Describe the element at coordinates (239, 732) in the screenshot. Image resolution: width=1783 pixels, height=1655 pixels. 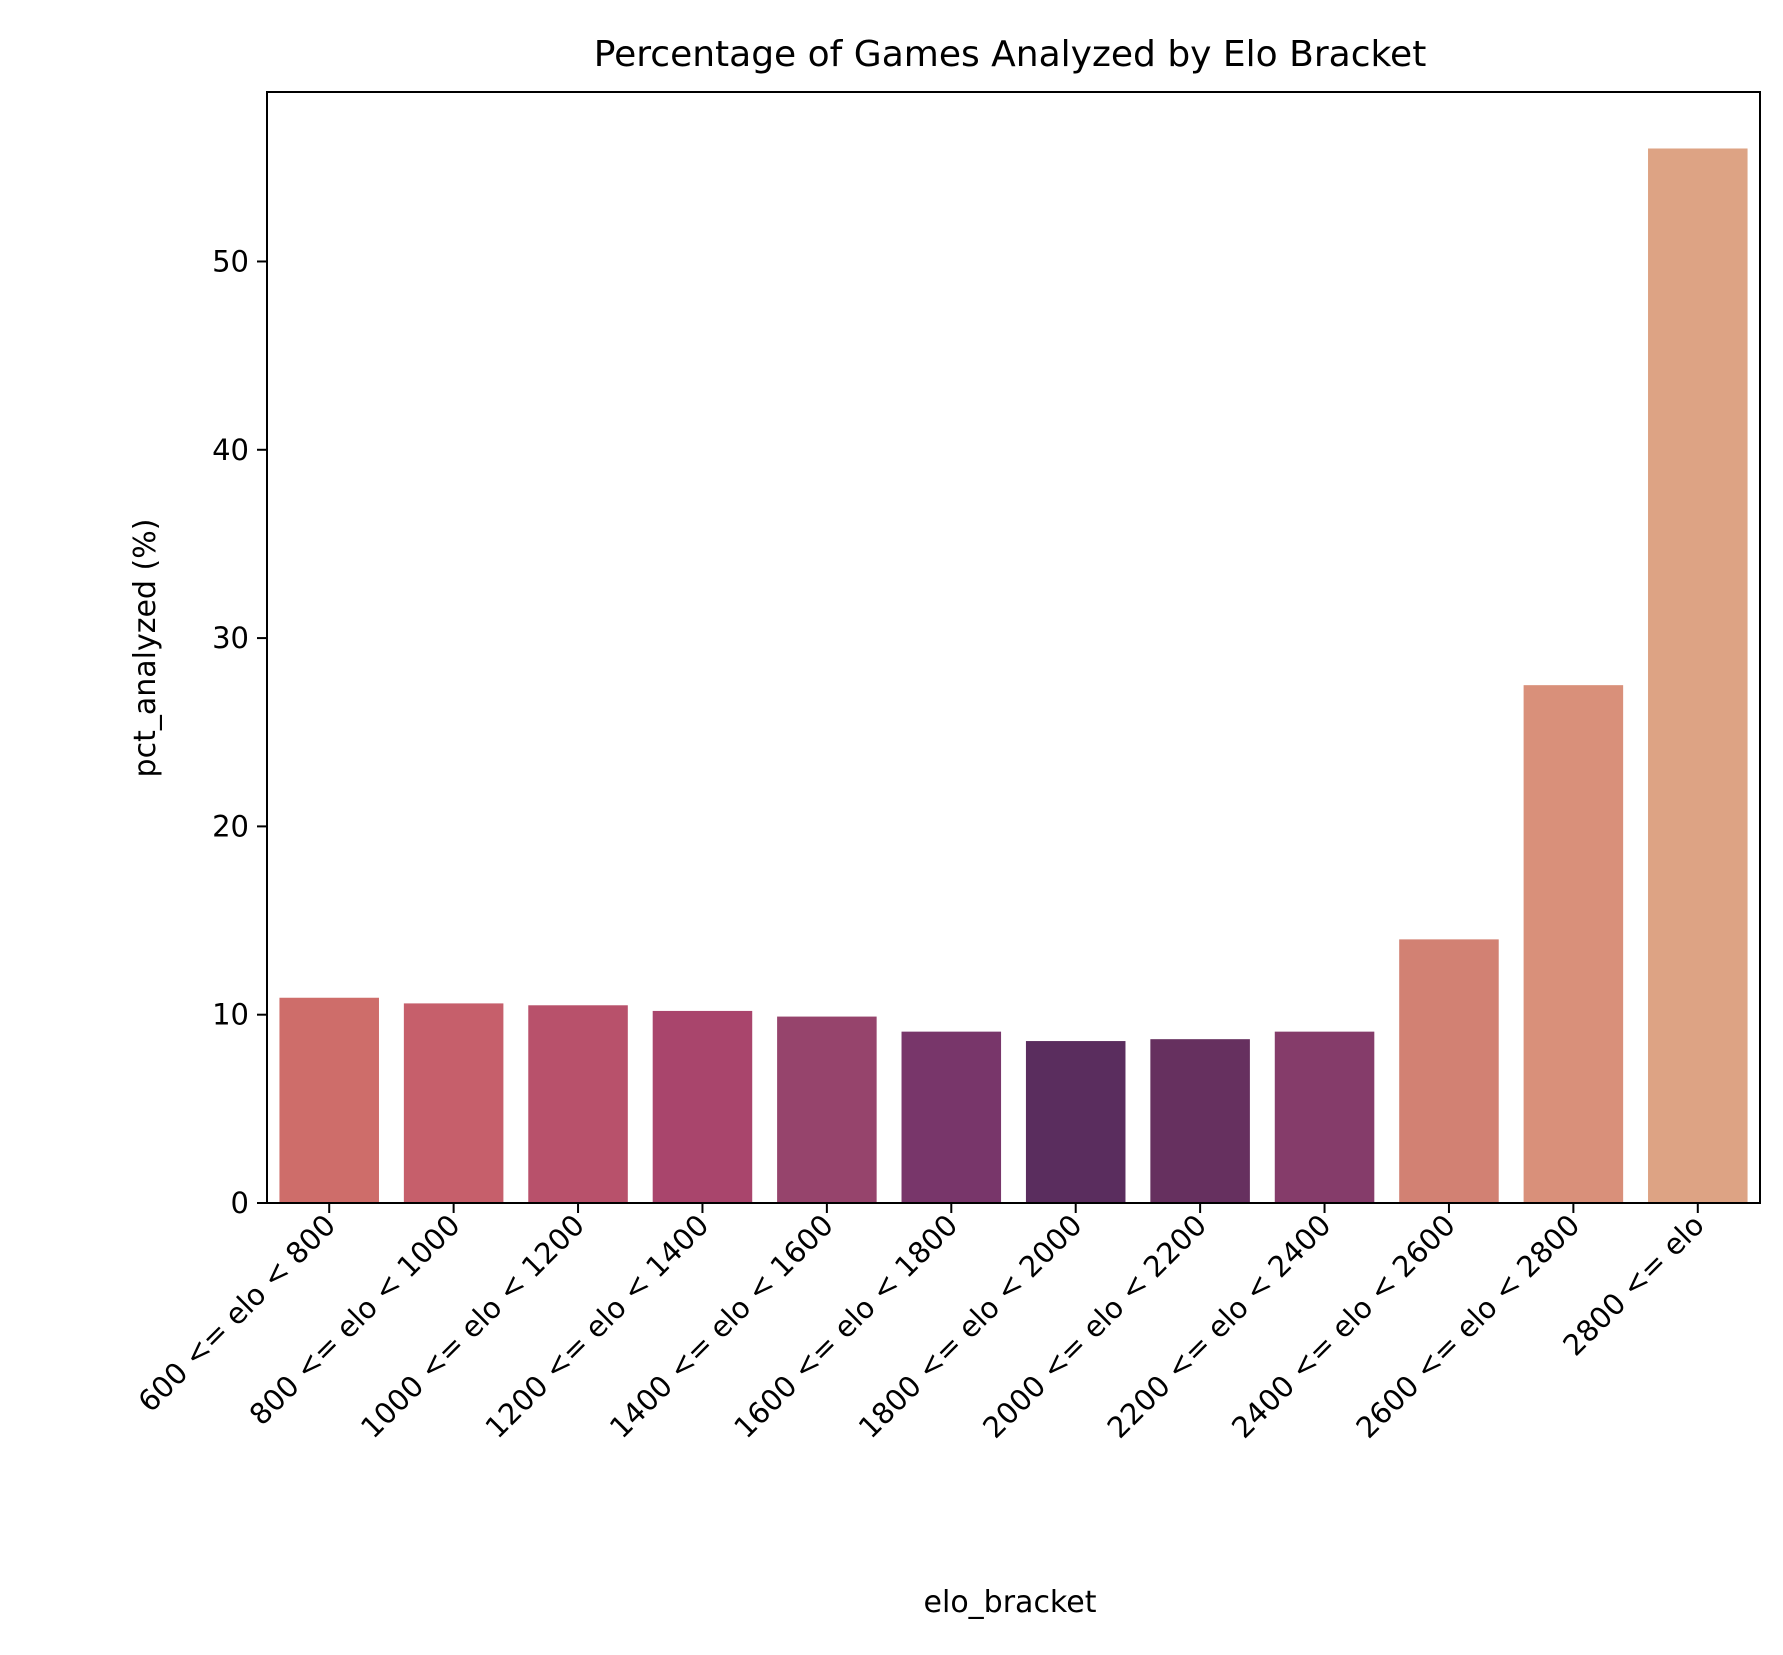
I see `y-axis: 0 10 20 30 40 50` at that location.